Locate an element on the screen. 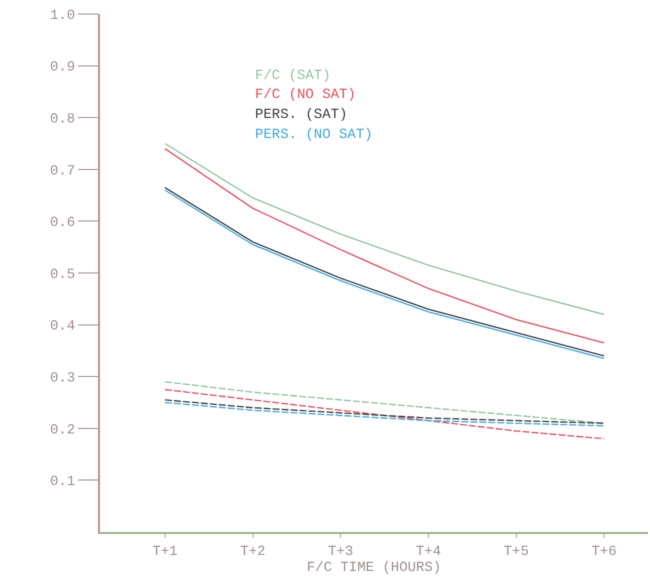 The image size is (650, 588). y-tick-label: 0.4 is located at coordinates (63, 326).